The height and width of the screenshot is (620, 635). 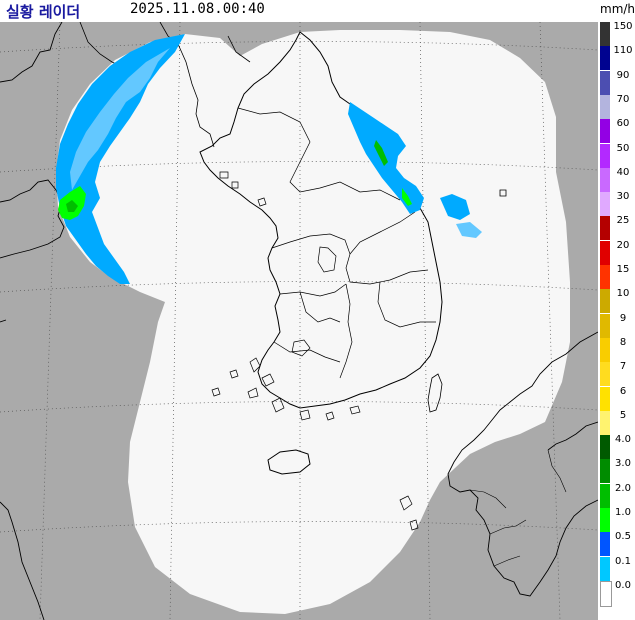 What do you see at coordinates (617, 568) in the screenshot?
I see `legend-item: 0.1` at bounding box center [617, 568].